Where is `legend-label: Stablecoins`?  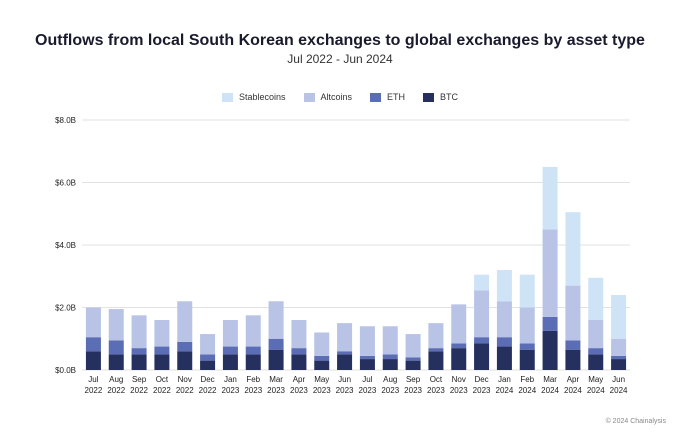
legend-label: Stablecoins is located at coordinates (262, 97).